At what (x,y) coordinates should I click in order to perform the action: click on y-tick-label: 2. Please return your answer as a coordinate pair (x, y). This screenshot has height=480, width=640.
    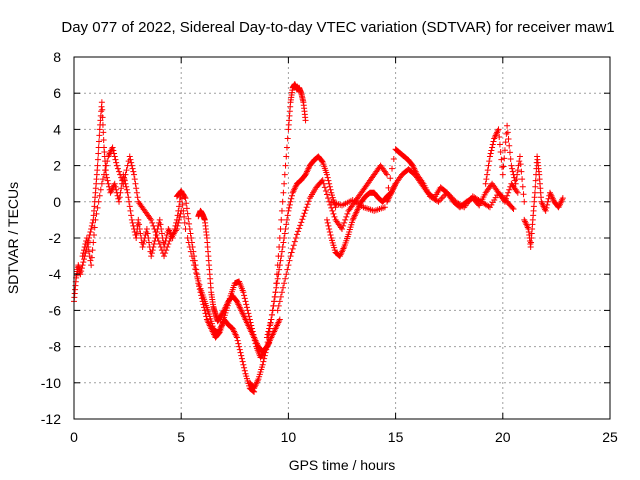
    Looking at the image, I should click on (57, 166).